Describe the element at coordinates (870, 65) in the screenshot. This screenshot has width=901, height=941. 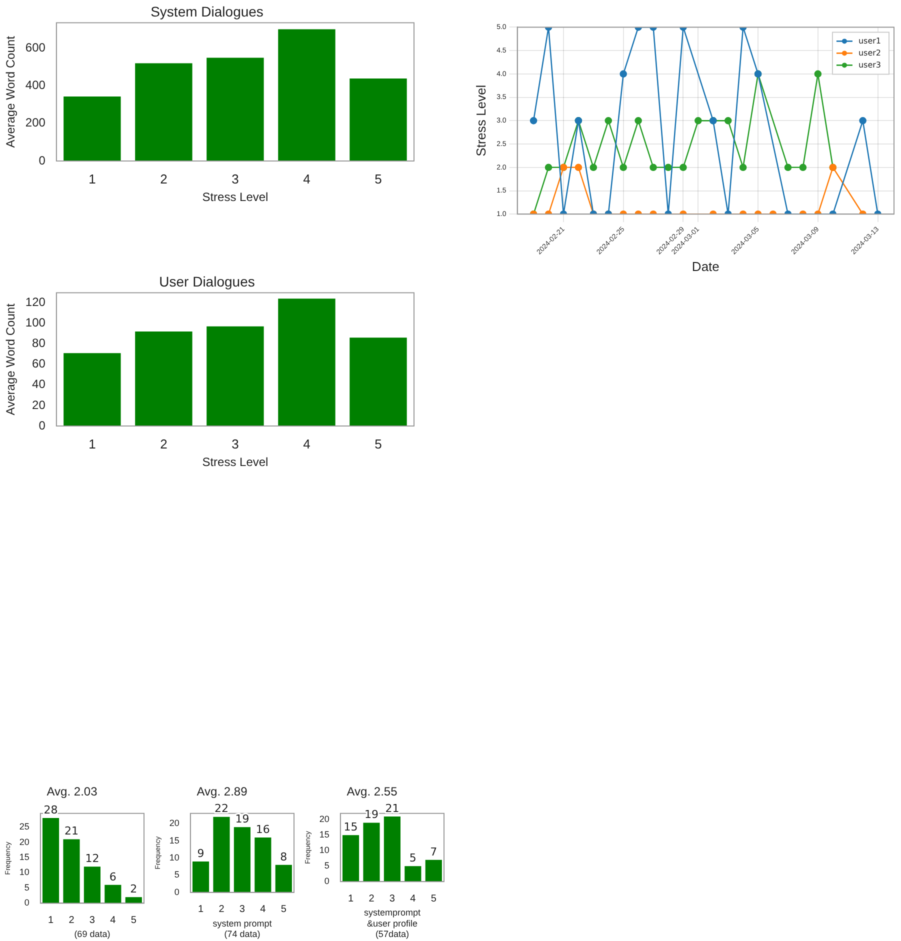
I see `legend-label: user3` at that location.